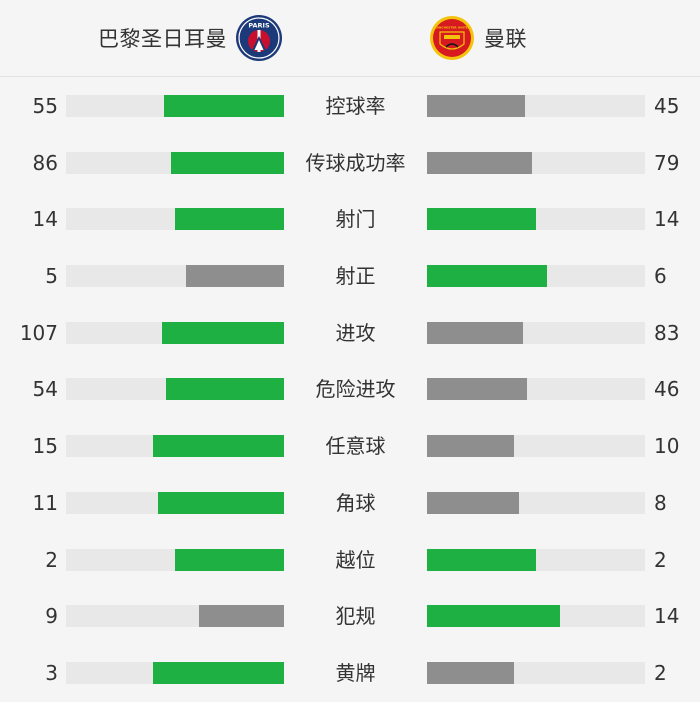  I want to click on stat-label: 危险进攻, so click(355, 389).